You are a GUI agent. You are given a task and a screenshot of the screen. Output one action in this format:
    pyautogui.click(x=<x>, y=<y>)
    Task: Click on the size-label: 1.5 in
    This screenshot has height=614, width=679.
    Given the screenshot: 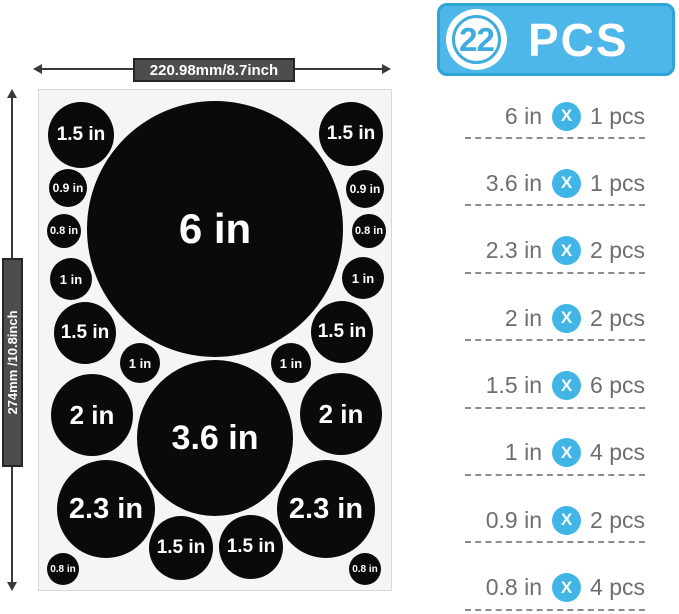 What is the action you would take?
    pyautogui.click(x=514, y=385)
    